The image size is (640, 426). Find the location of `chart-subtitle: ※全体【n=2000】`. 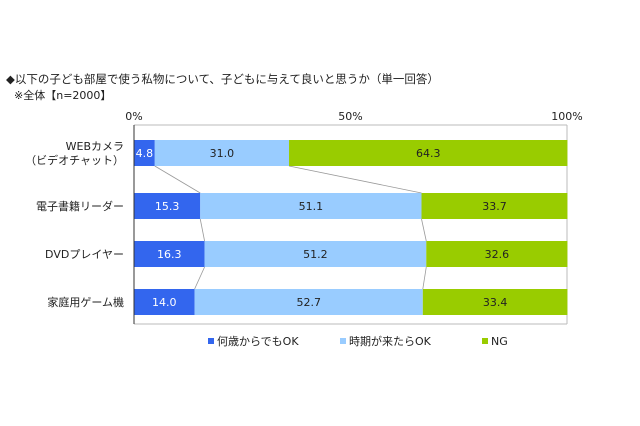

chart-subtitle: ※全体【n=2000】 is located at coordinates (63, 95).